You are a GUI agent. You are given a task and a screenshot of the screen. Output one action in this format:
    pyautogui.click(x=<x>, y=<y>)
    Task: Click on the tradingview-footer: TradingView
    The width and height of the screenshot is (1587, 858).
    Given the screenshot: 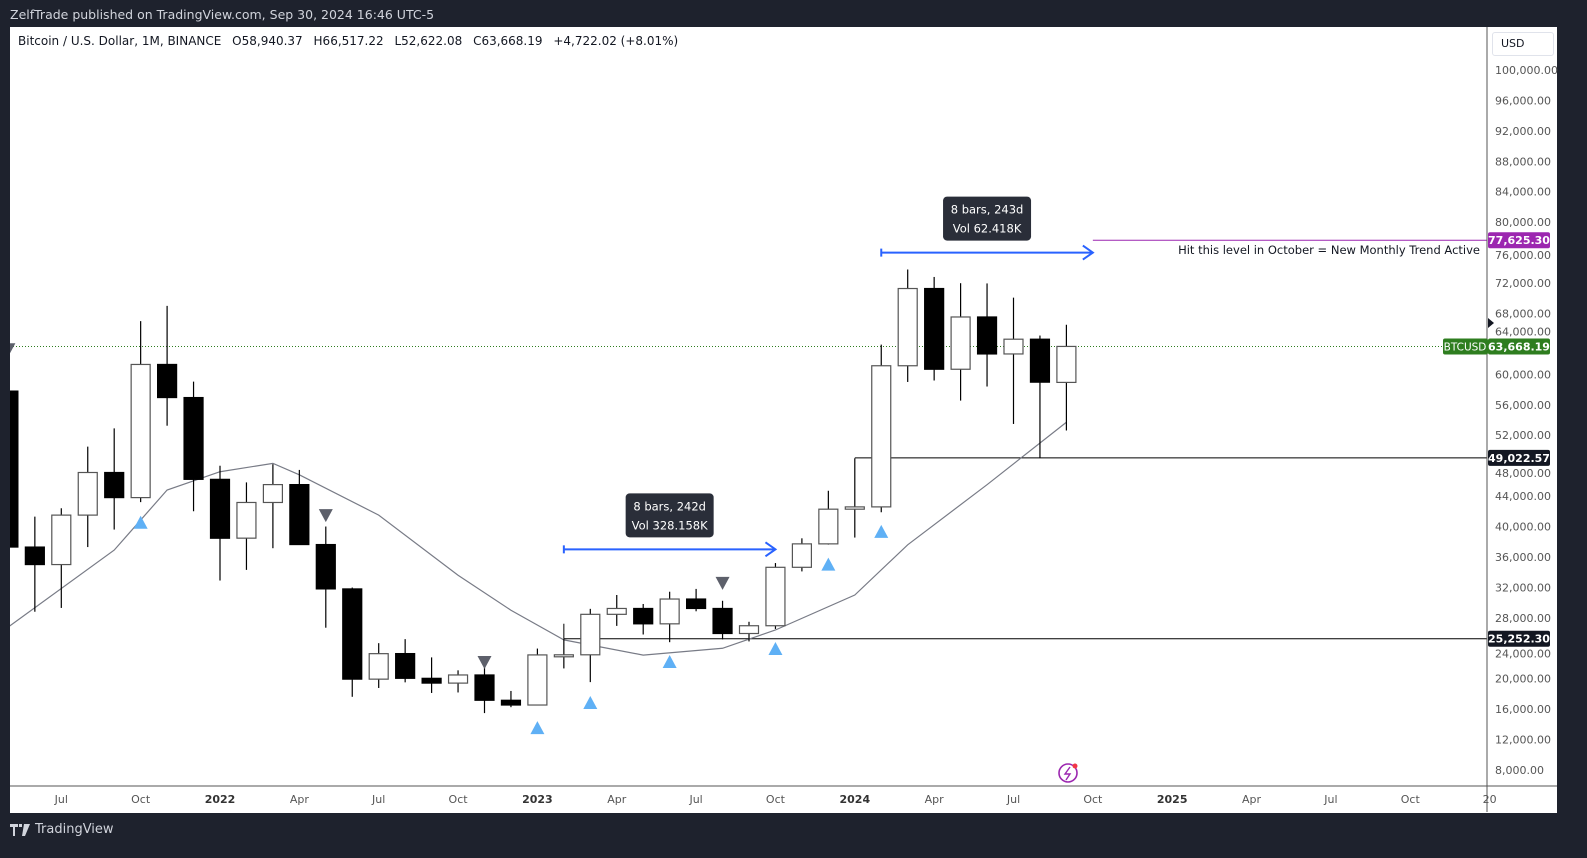 What is the action you would take?
    pyautogui.click(x=62, y=829)
    